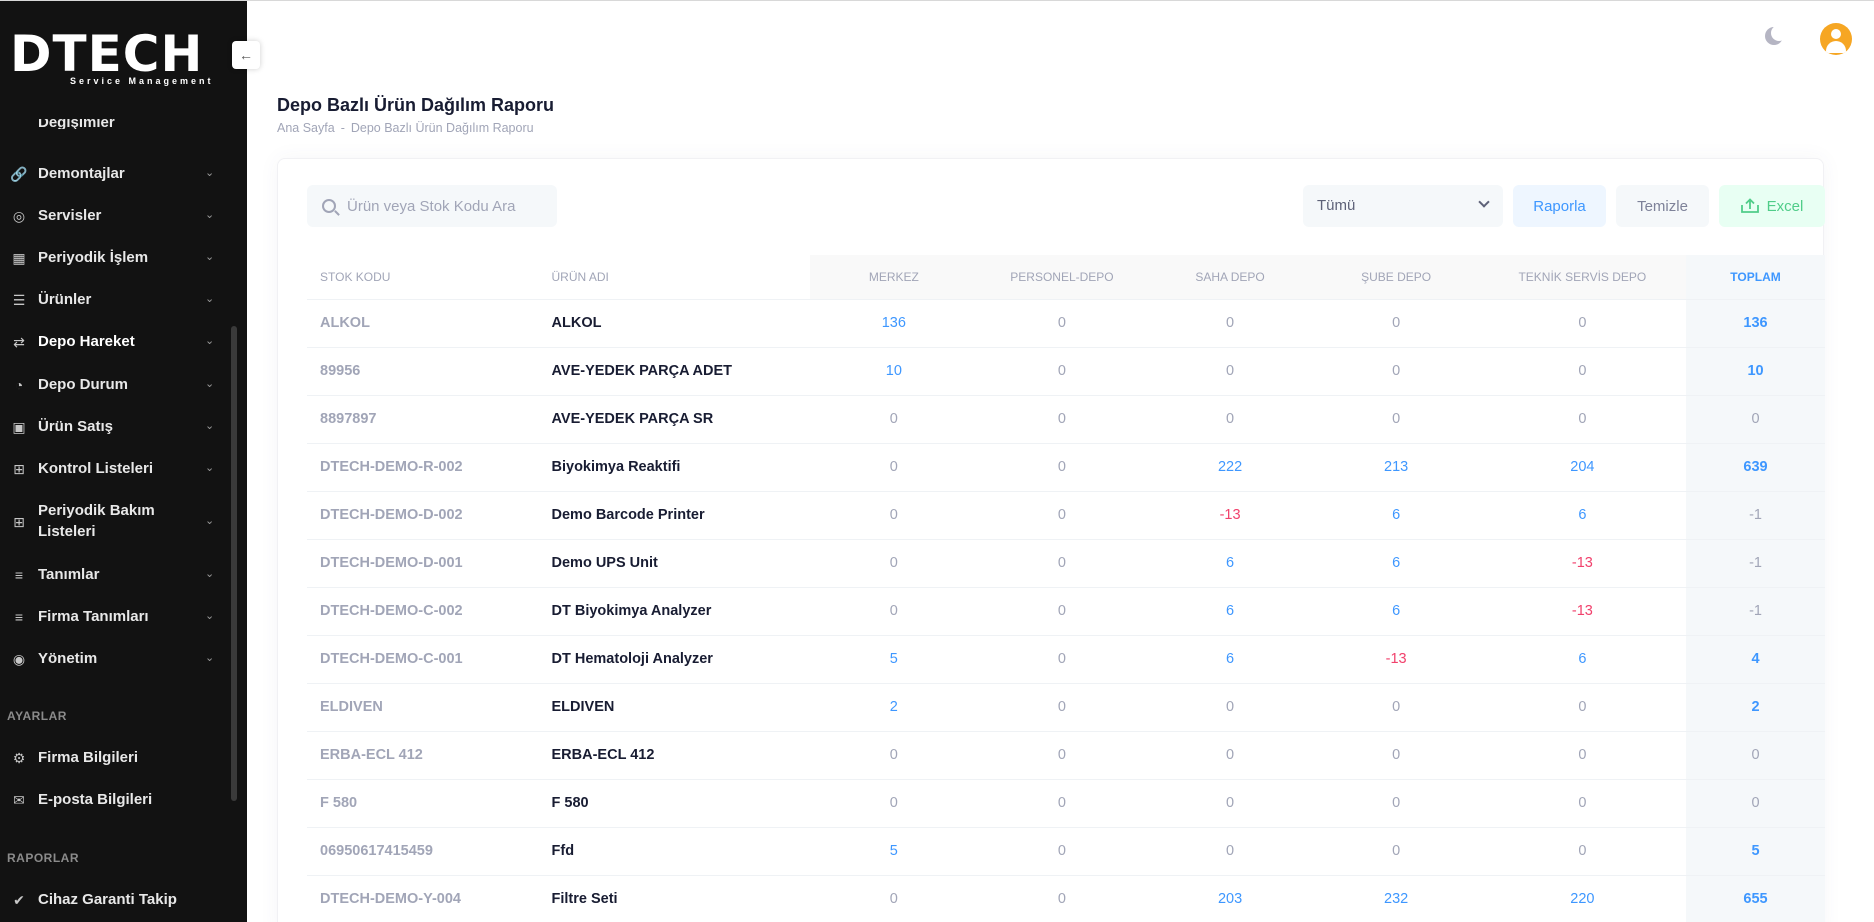 This screenshot has width=1874, height=922. I want to click on table-row: ERBA-ECL 412 ERBA-ECL 412 0 0 0 0 0 0, so click(1066, 755).